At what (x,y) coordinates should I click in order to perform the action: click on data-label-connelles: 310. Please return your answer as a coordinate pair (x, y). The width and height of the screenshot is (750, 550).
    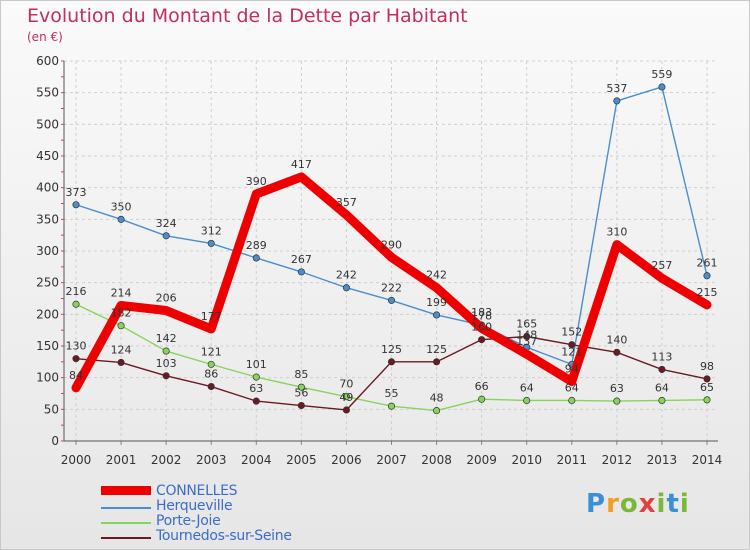
    Looking at the image, I should click on (616, 232).